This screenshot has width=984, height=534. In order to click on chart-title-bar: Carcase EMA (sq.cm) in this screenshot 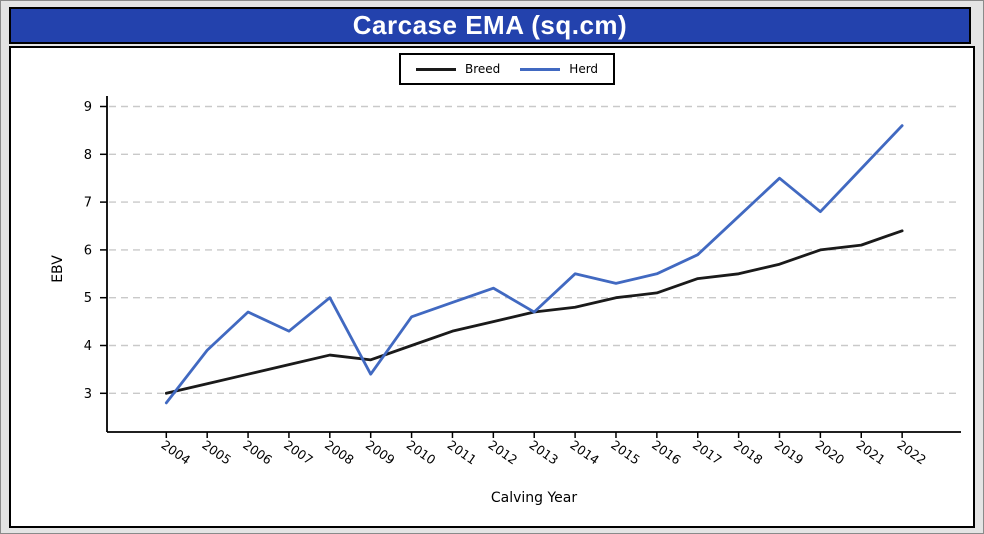, I will do `click(490, 25)`.